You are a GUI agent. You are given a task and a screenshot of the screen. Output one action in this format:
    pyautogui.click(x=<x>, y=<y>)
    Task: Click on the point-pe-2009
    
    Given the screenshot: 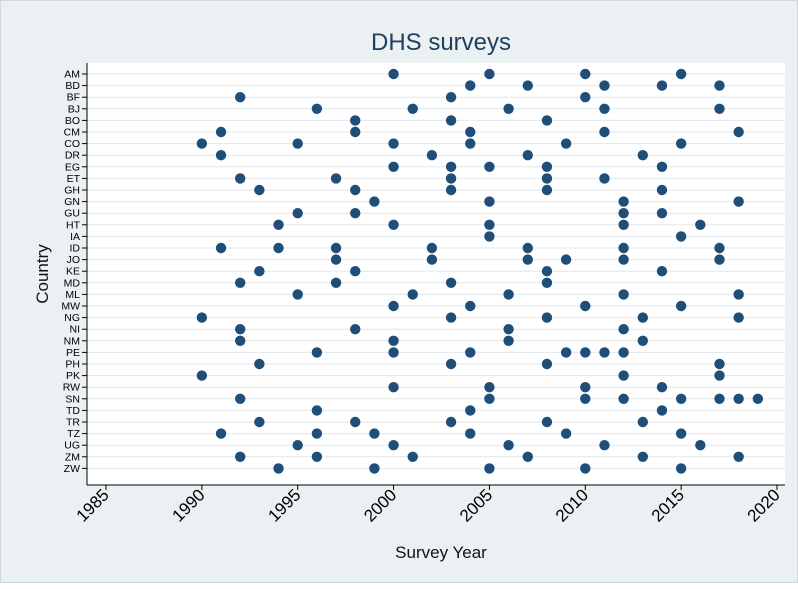 What is the action you would take?
    pyautogui.click(x=566, y=352)
    